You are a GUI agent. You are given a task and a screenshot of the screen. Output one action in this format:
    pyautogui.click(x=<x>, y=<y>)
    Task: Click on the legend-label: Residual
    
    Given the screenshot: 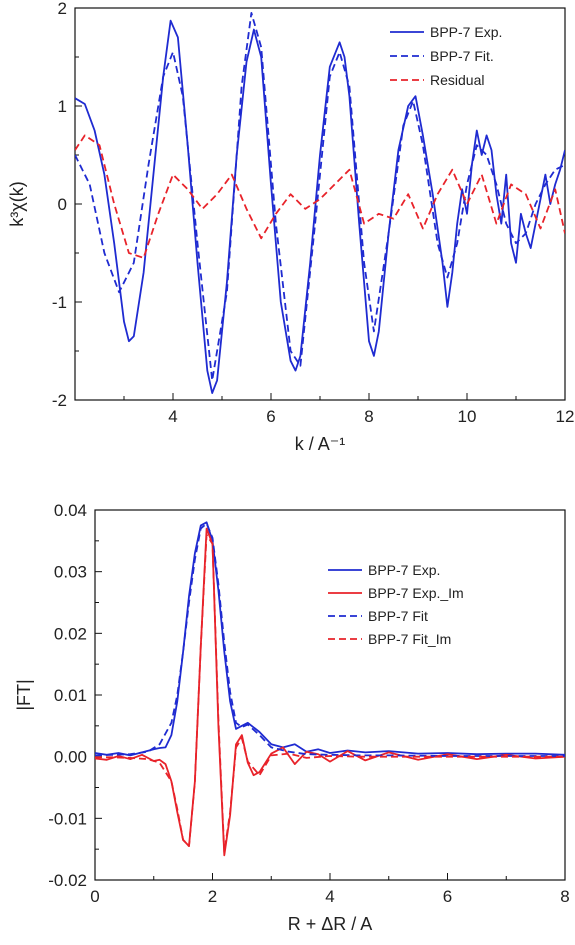 What is the action you would take?
    pyautogui.click(x=457, y=80)
    